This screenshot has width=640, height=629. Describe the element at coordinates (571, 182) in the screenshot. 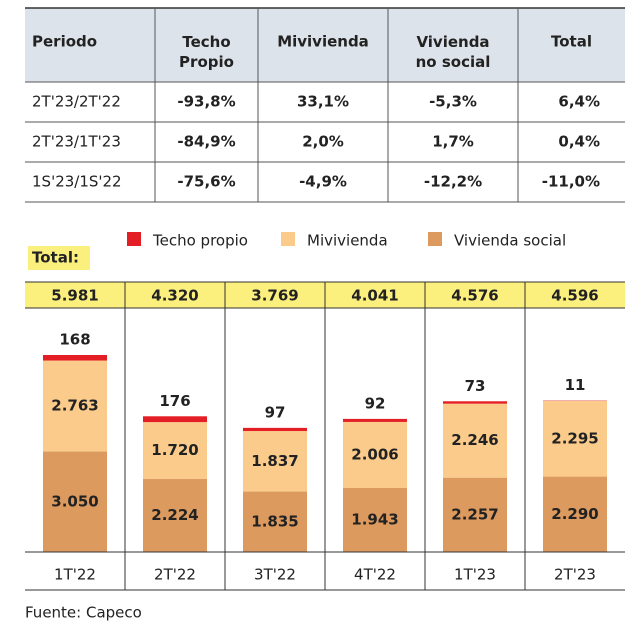

I see `table-cell: -11,0%` at that location.